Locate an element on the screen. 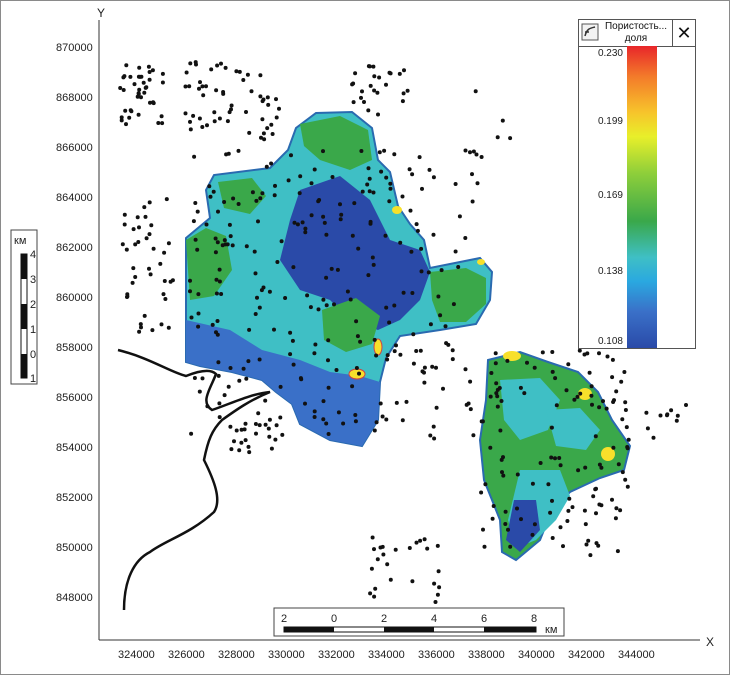  x-tick-label: 336000 is located at coordinates (436, 655).